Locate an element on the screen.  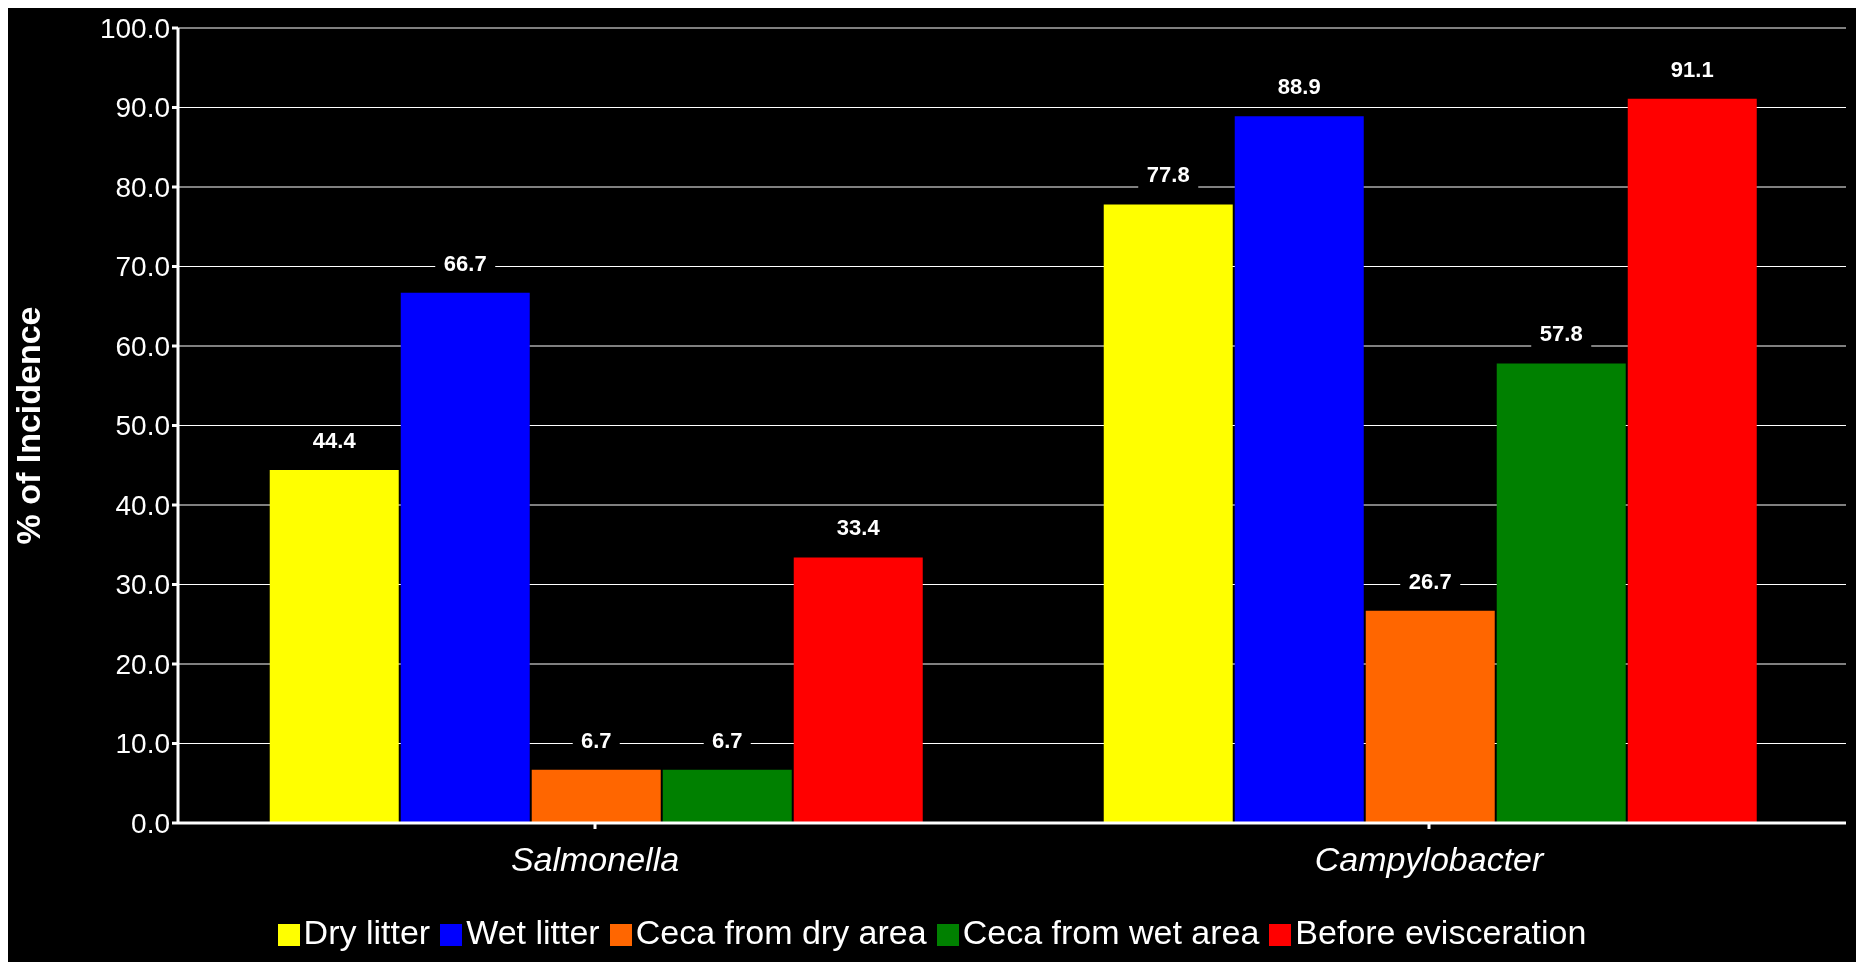
data-label: 26.7 is located at coordinates (1430, 581).